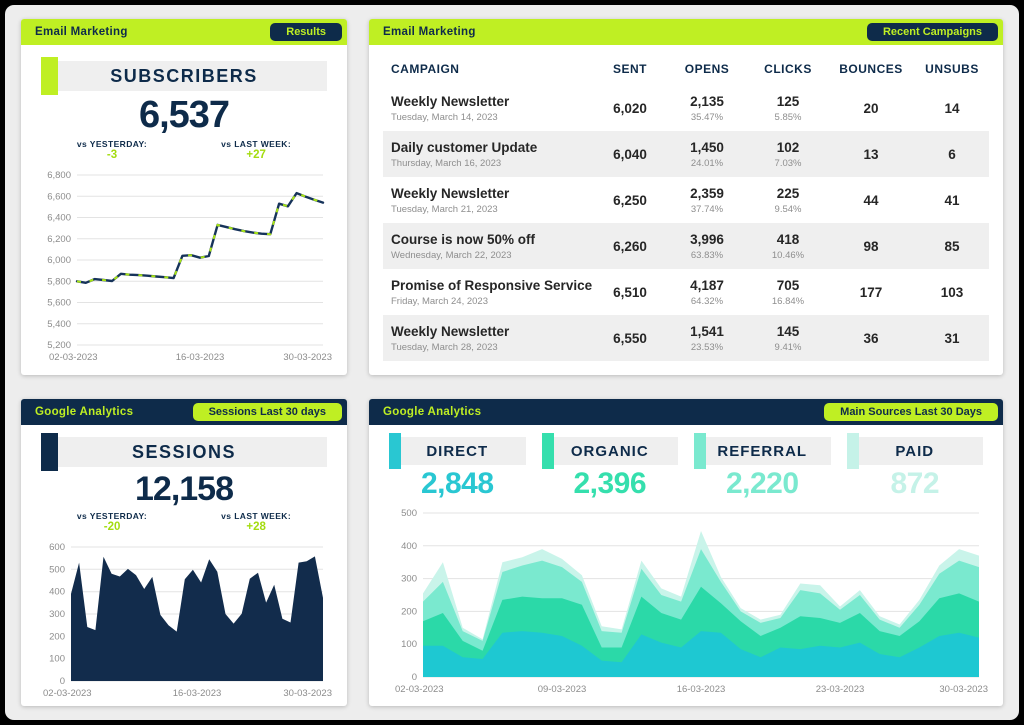 Image resolution: width=1024 pixels, height=725 pixels. Describe the element at coordinates (762, 451) in the screenshot. I see `source-label: REFERRAL` at that location.